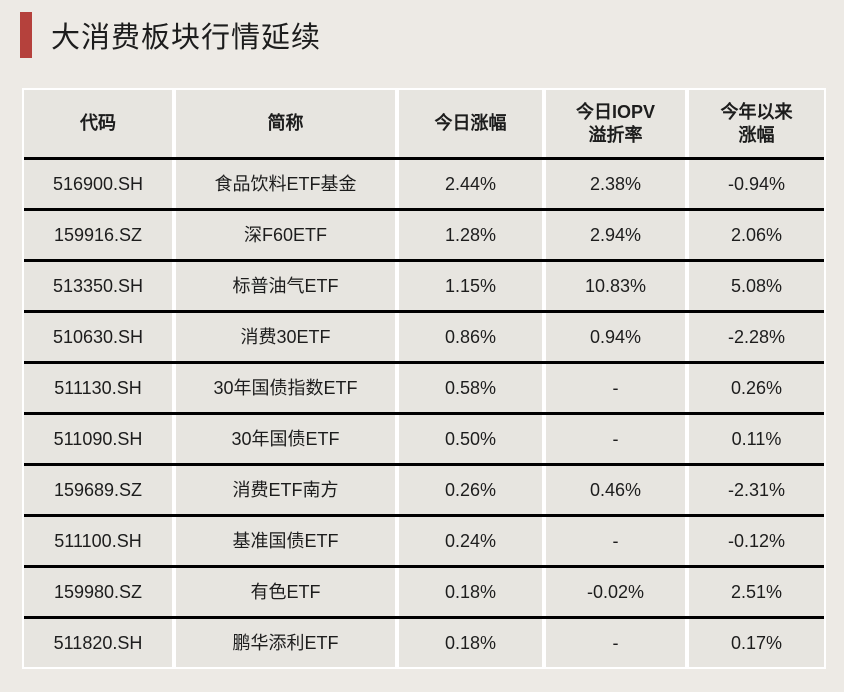 This screenshot has width=844, height=692. What do you see at coordinates (756, 112) in the screenshot?
I see `header-ytd-change-line1: 今年以来` at bounding box center [756, 112].